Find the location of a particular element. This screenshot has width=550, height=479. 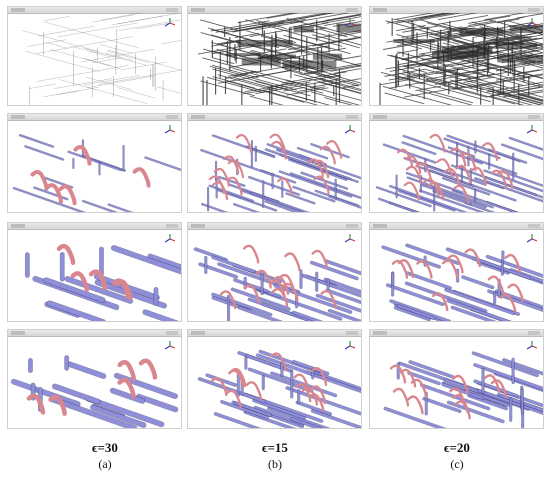

viewport-segmented-pipes-c is located at coordinates (456, 163).